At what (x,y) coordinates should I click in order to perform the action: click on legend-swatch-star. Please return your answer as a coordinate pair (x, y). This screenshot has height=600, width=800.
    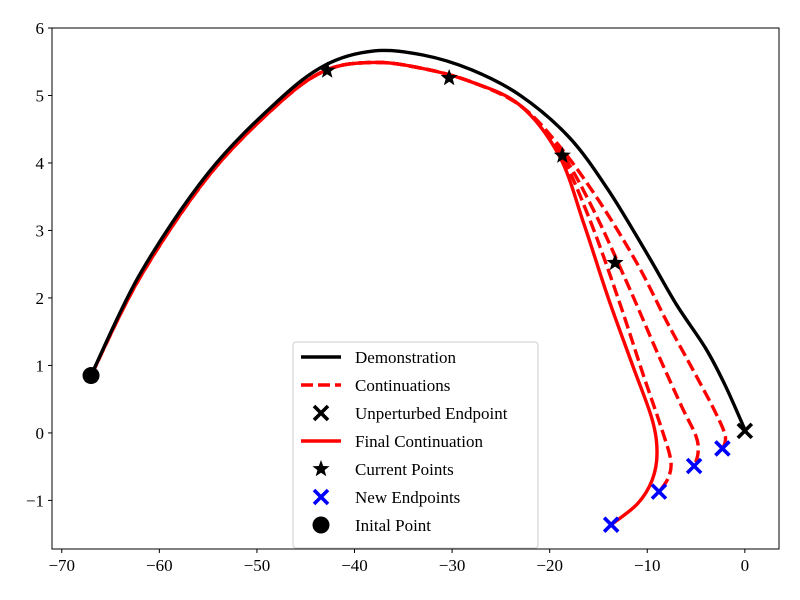
    Looking at the image, I should click on (321, 468).